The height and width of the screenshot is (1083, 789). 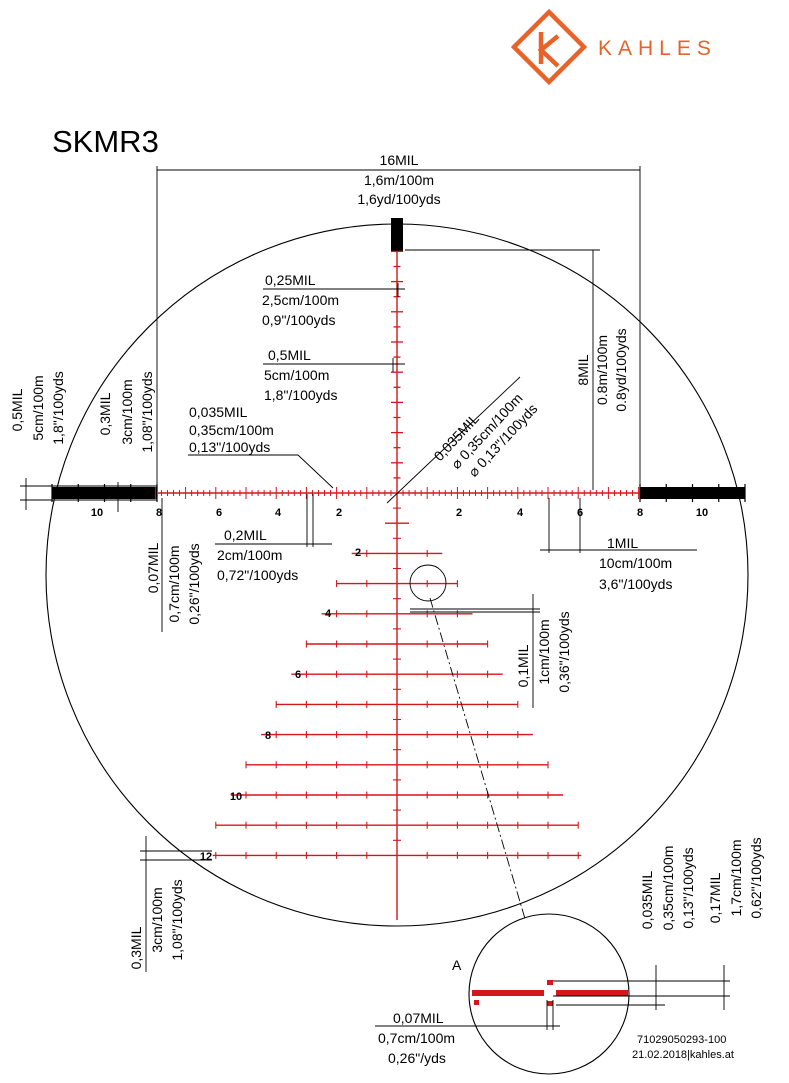 I want to click on brand-wordmark: KAHLES, so click(x=657, y=48).